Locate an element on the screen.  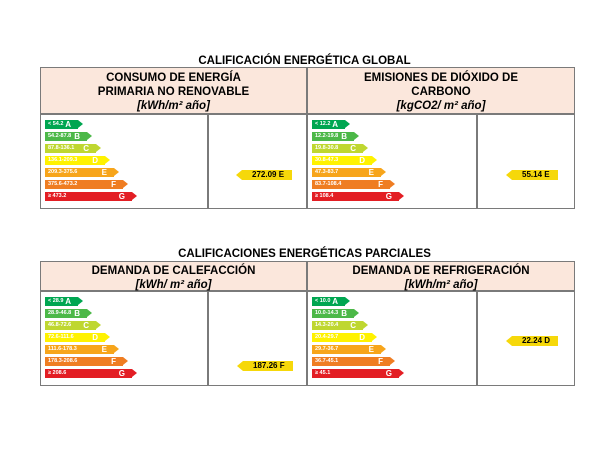
rating-range-label: 12.2-19.8 is located at coordinates (327, 136).